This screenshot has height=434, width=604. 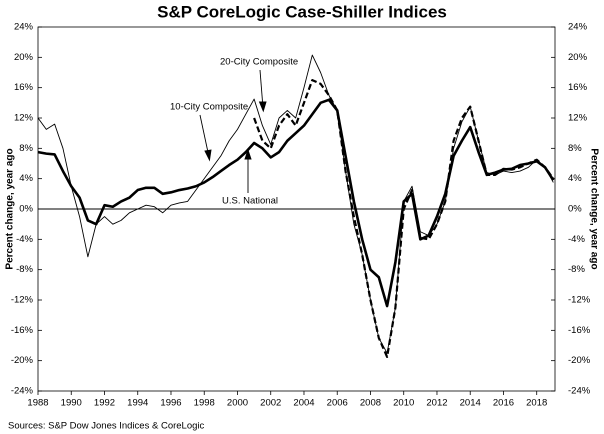 I want to click on y-tick-label: -4%, so click(x=24, y=239).